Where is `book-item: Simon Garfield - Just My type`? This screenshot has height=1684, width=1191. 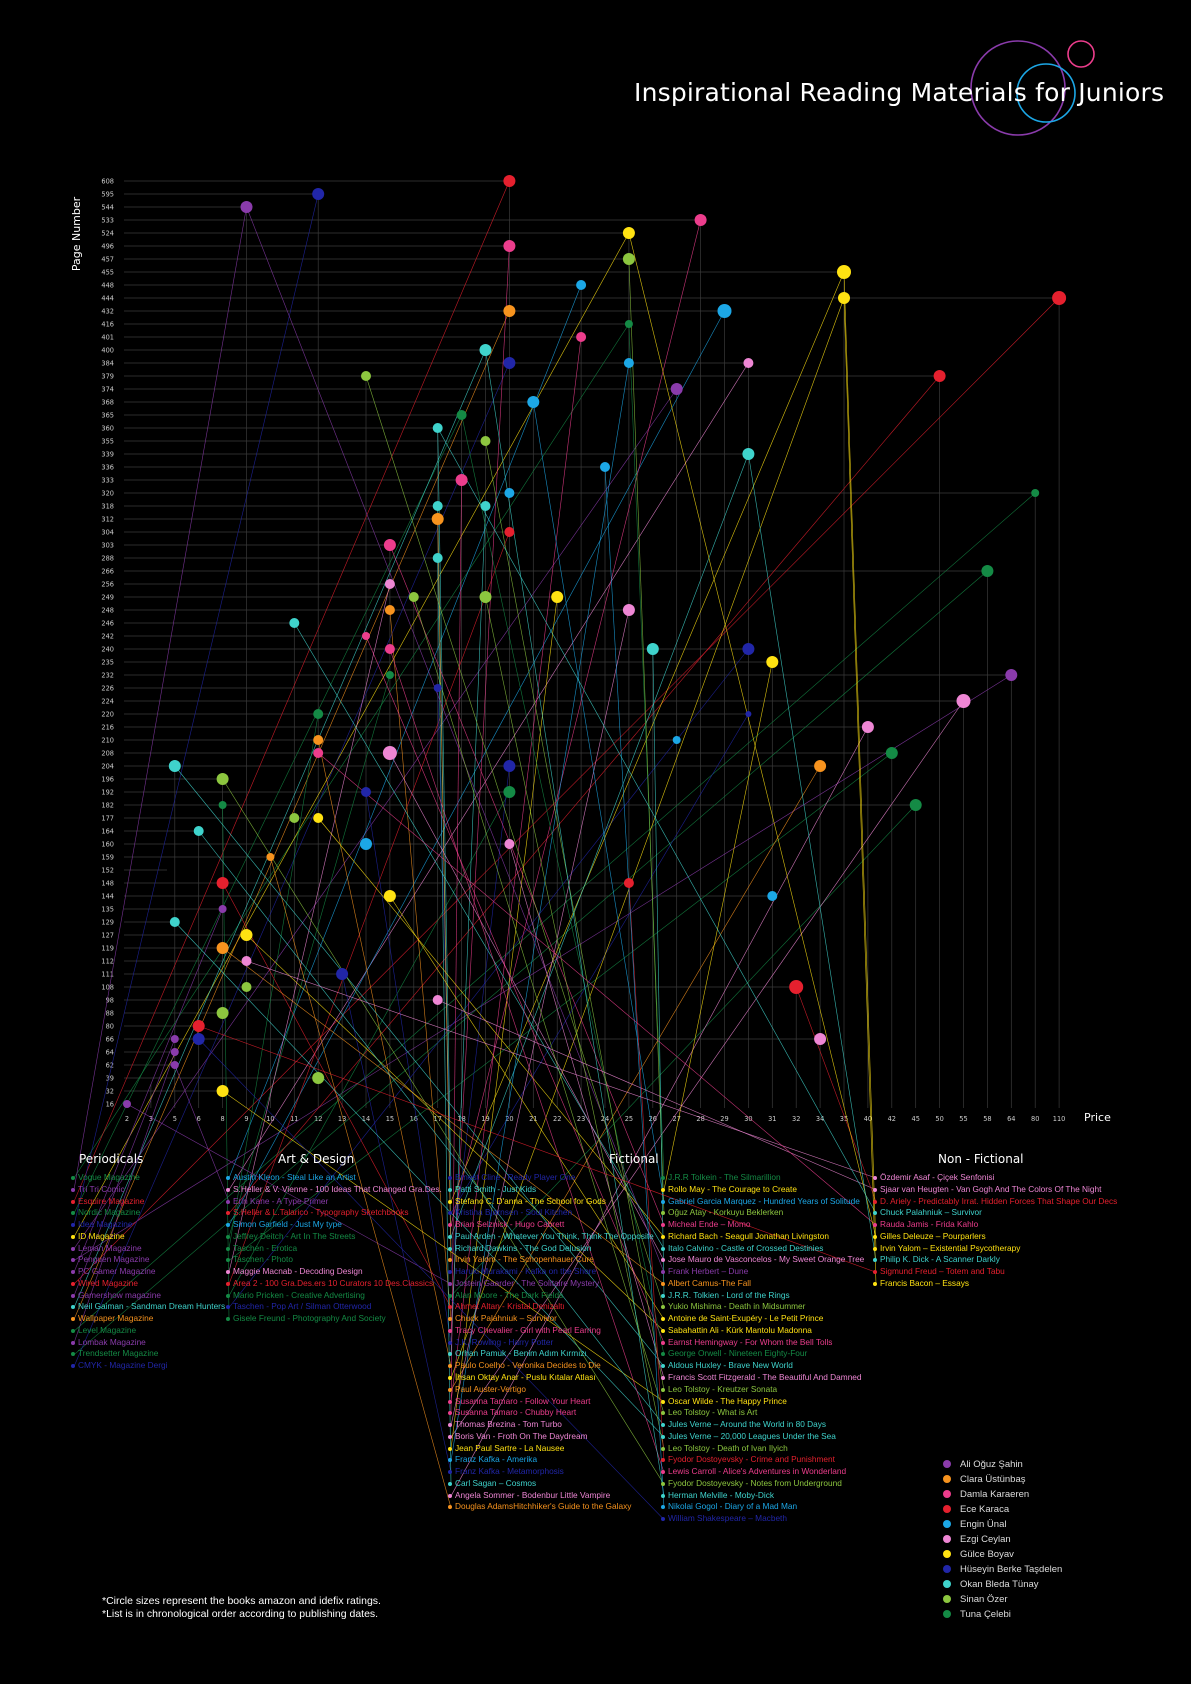 book-item: Simon Garfield - Just My type is located at coordinates (334, 1225).